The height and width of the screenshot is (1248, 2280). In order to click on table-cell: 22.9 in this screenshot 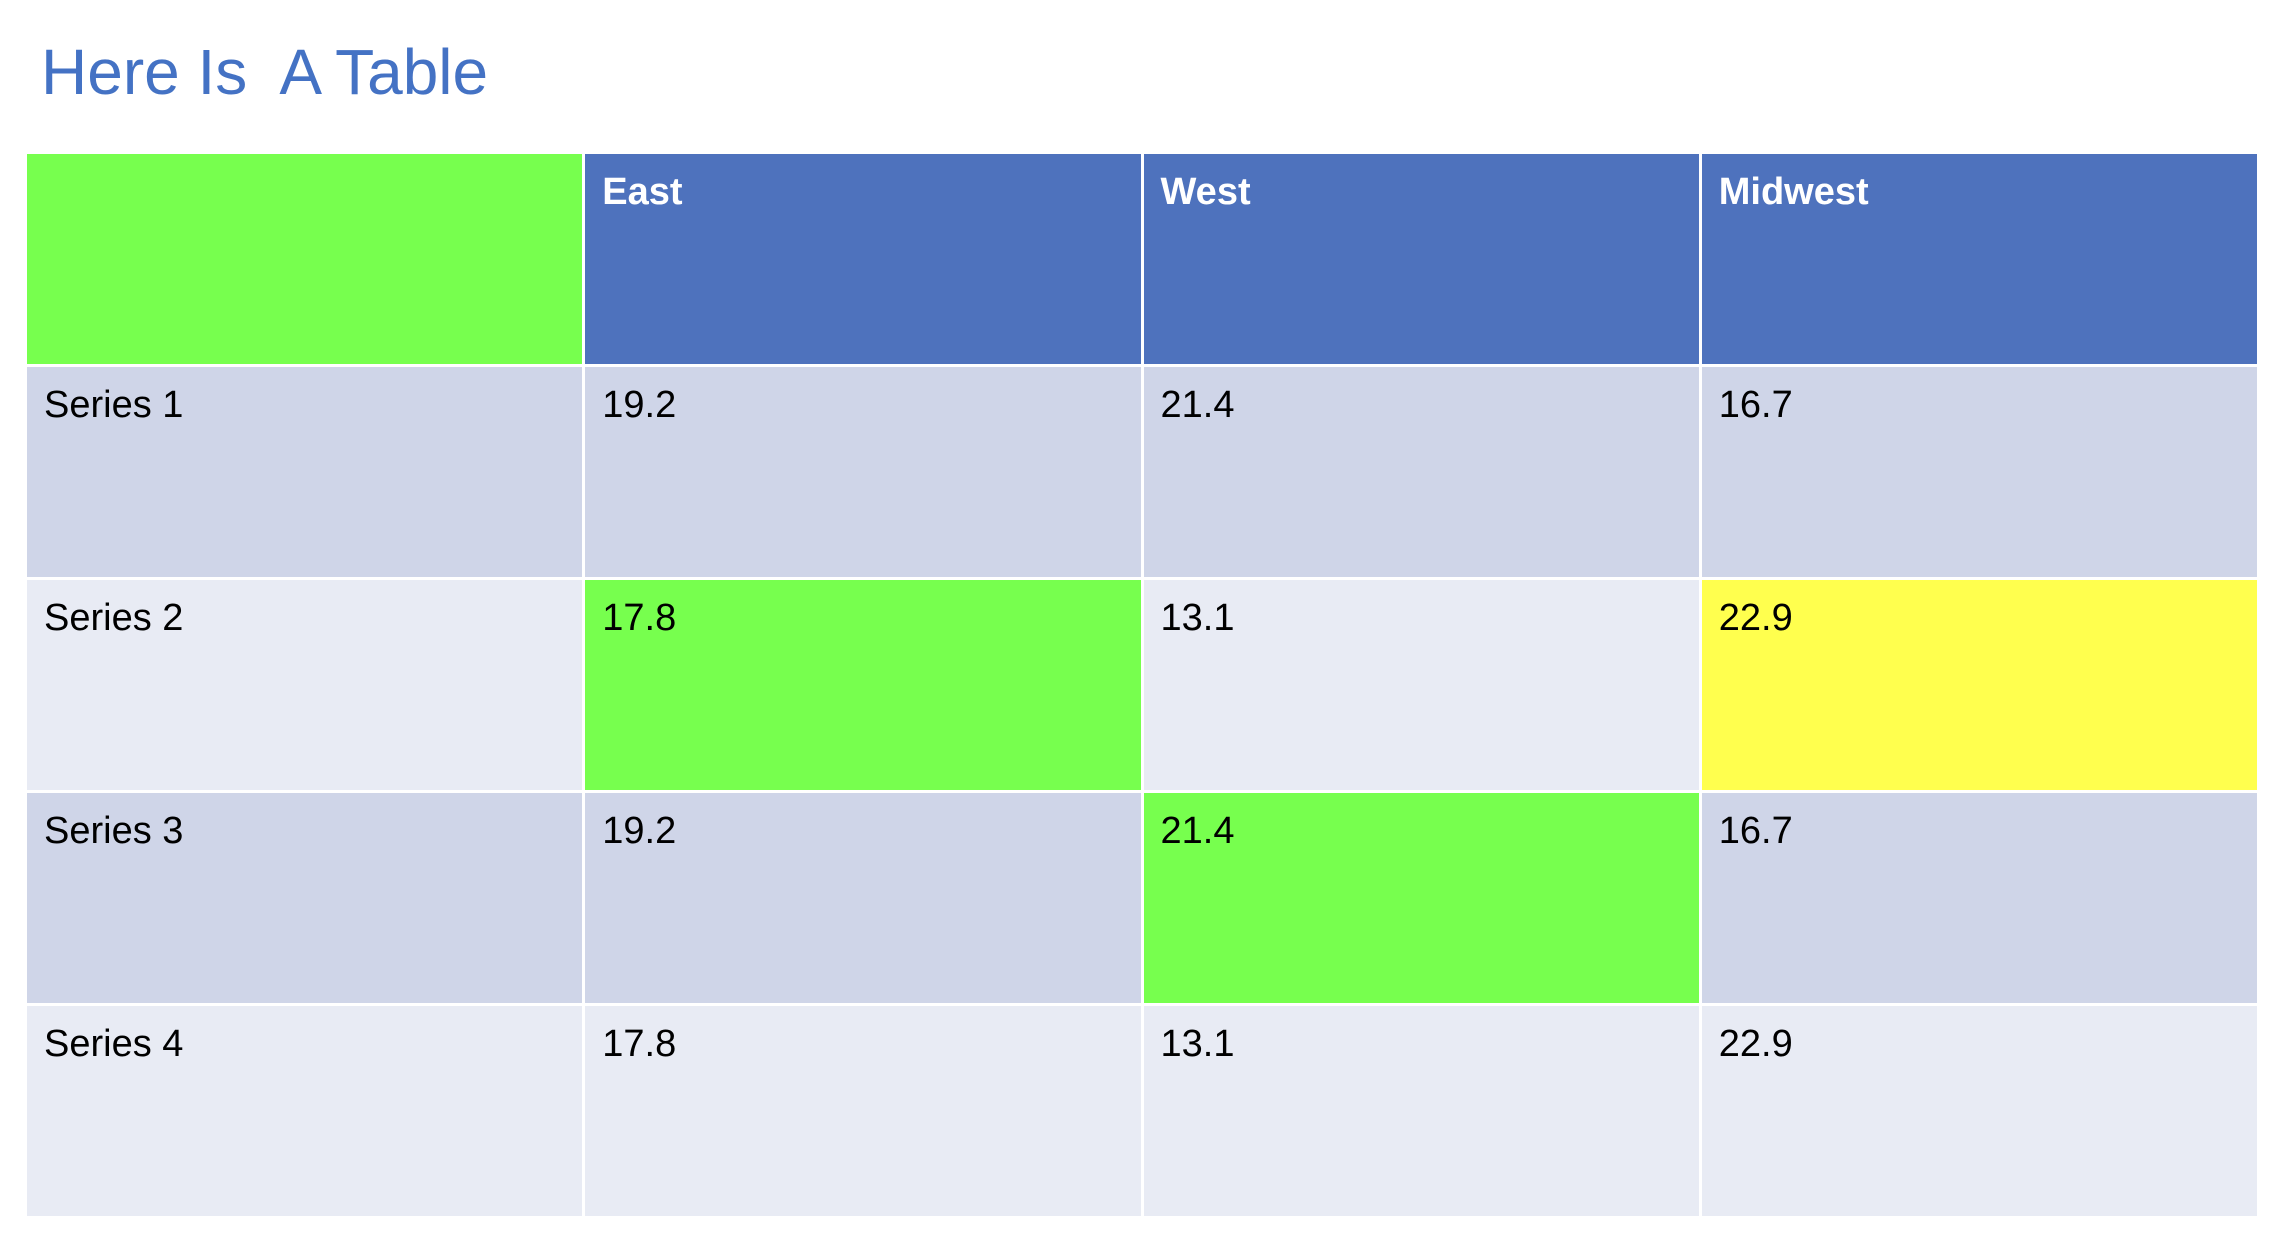, I will do `click(1979, 1111)`.